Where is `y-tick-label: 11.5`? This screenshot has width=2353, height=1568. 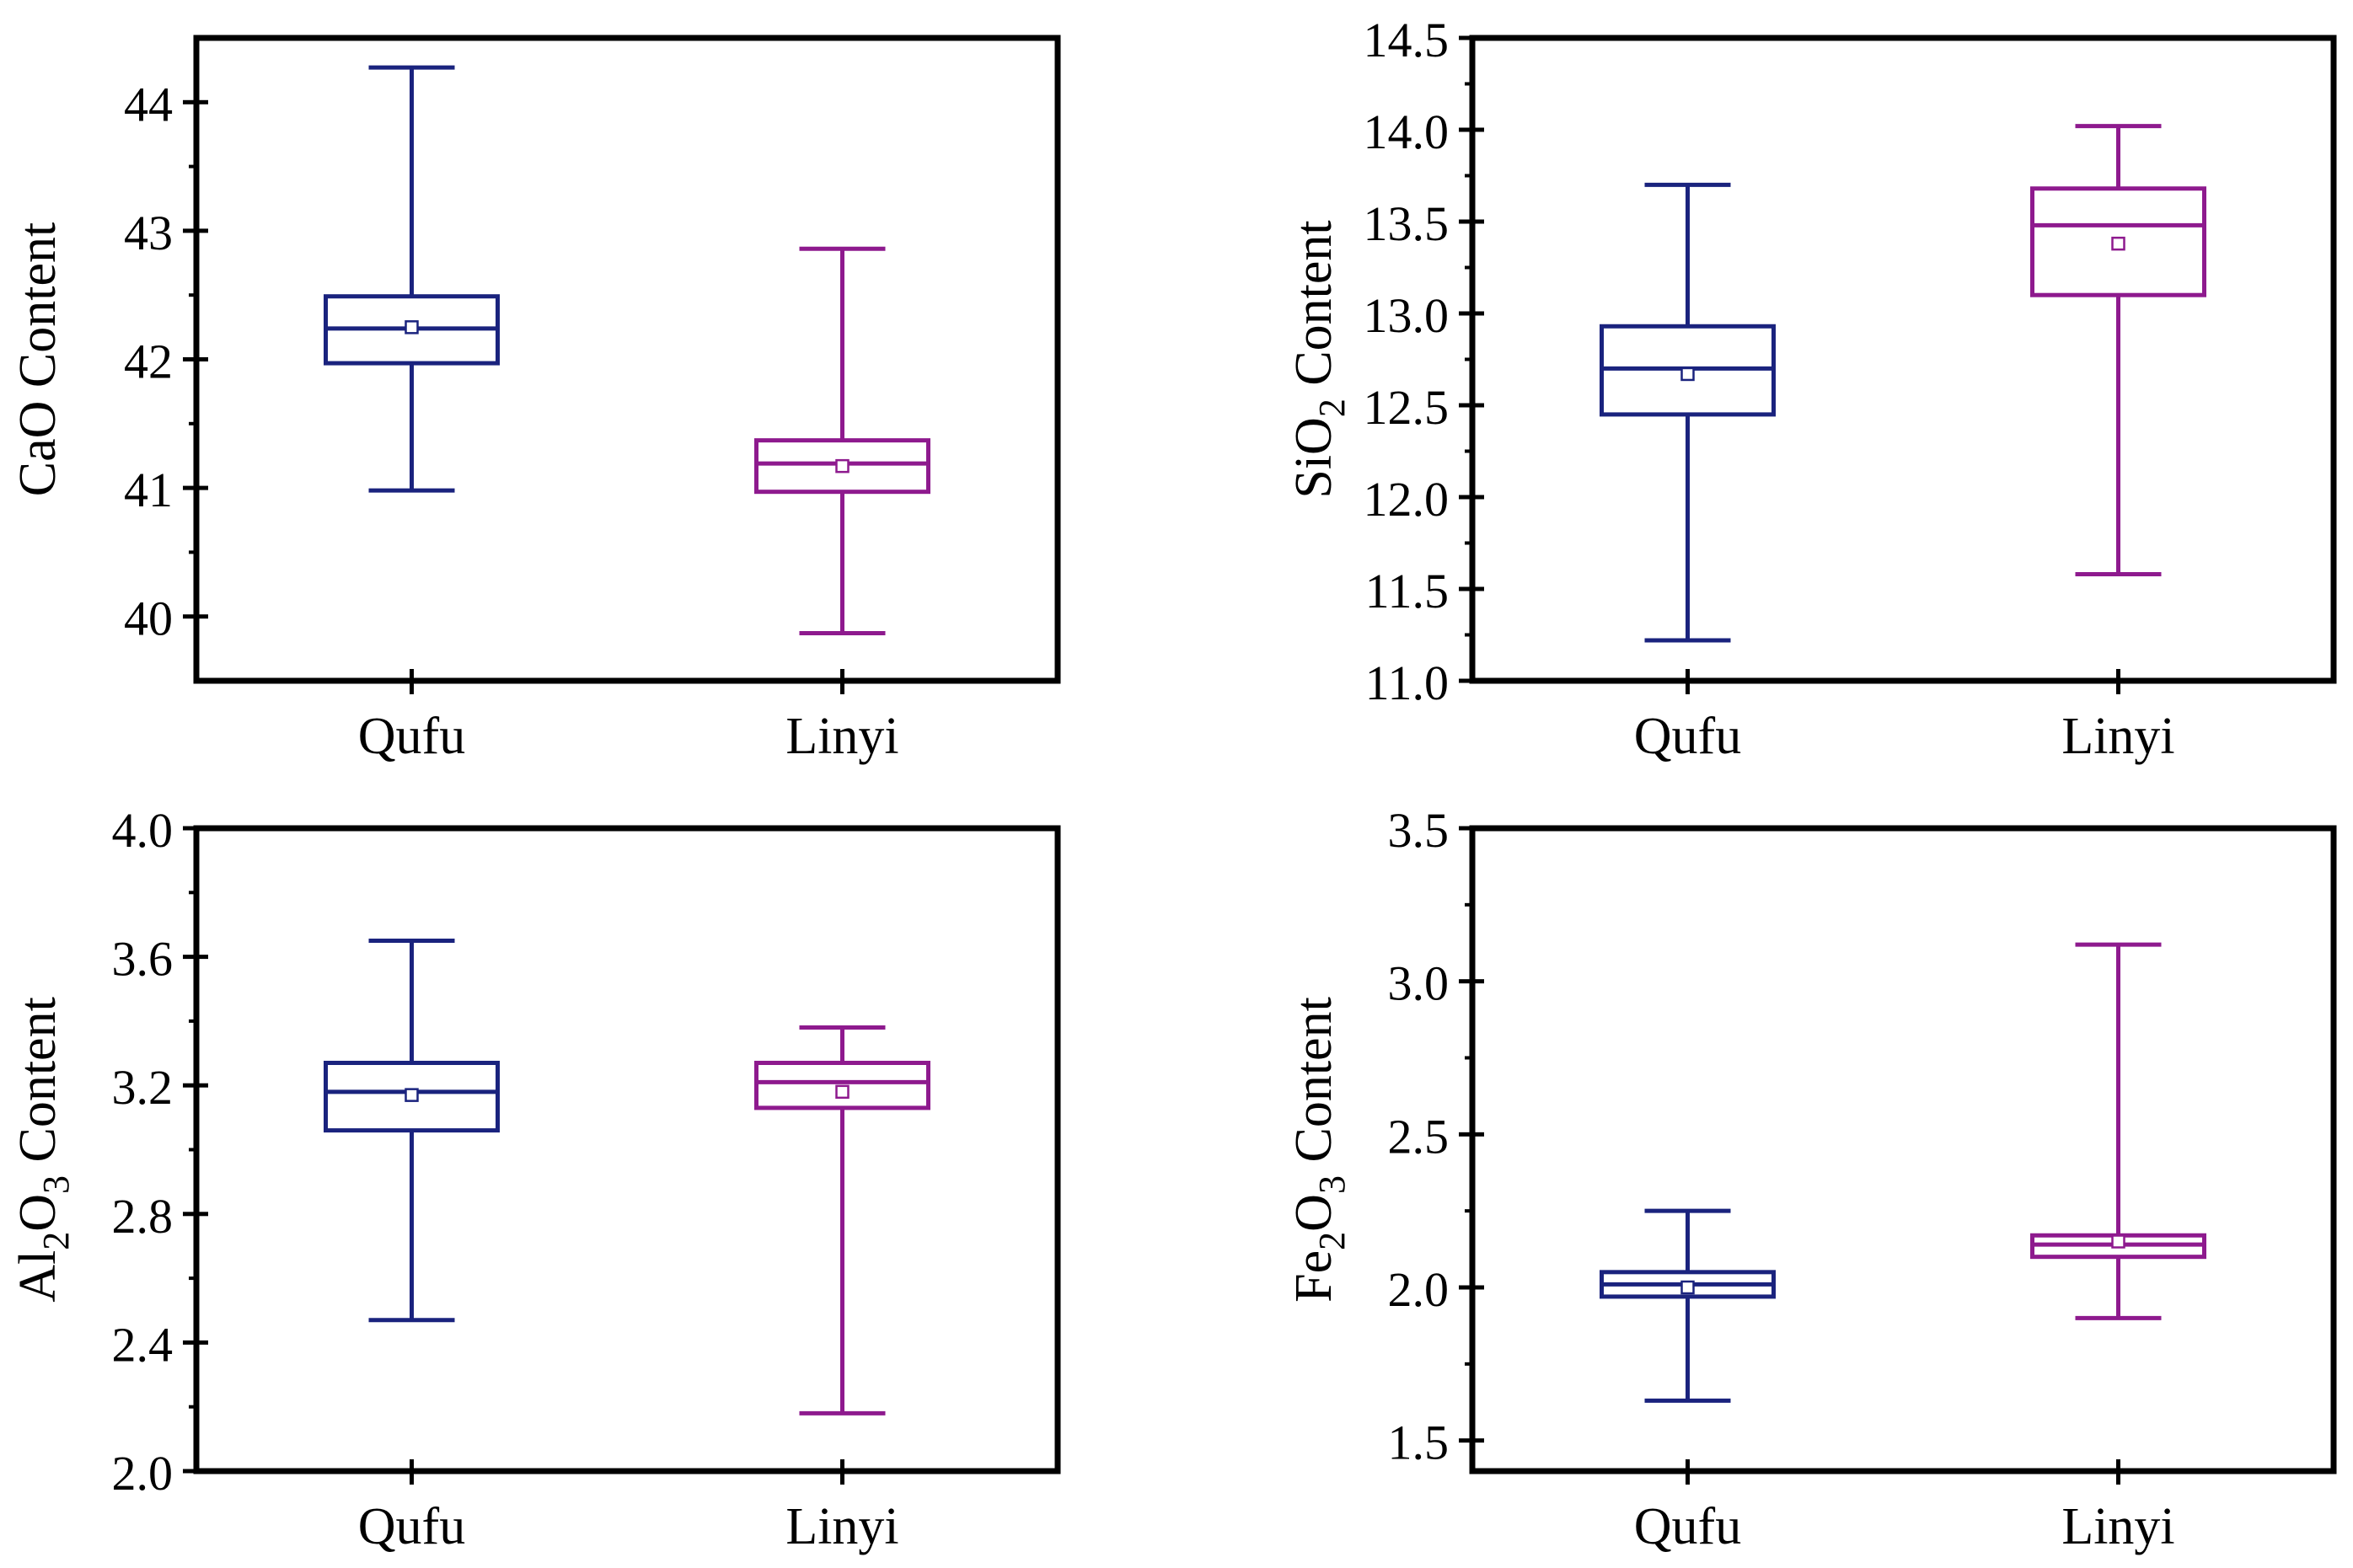
y-tick-label: 11.5 is located at coordinates (1407, 591).